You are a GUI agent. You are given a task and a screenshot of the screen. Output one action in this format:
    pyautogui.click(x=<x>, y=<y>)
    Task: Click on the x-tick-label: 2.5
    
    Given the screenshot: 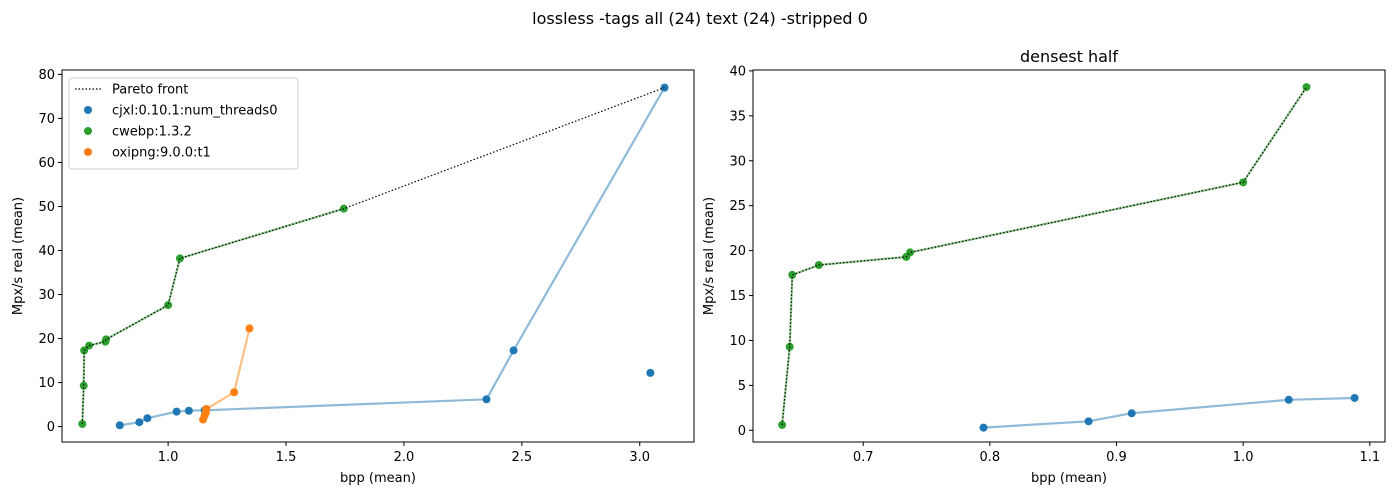 What is the action you would take?
    pyautogui.click(x=522, y=457)
    